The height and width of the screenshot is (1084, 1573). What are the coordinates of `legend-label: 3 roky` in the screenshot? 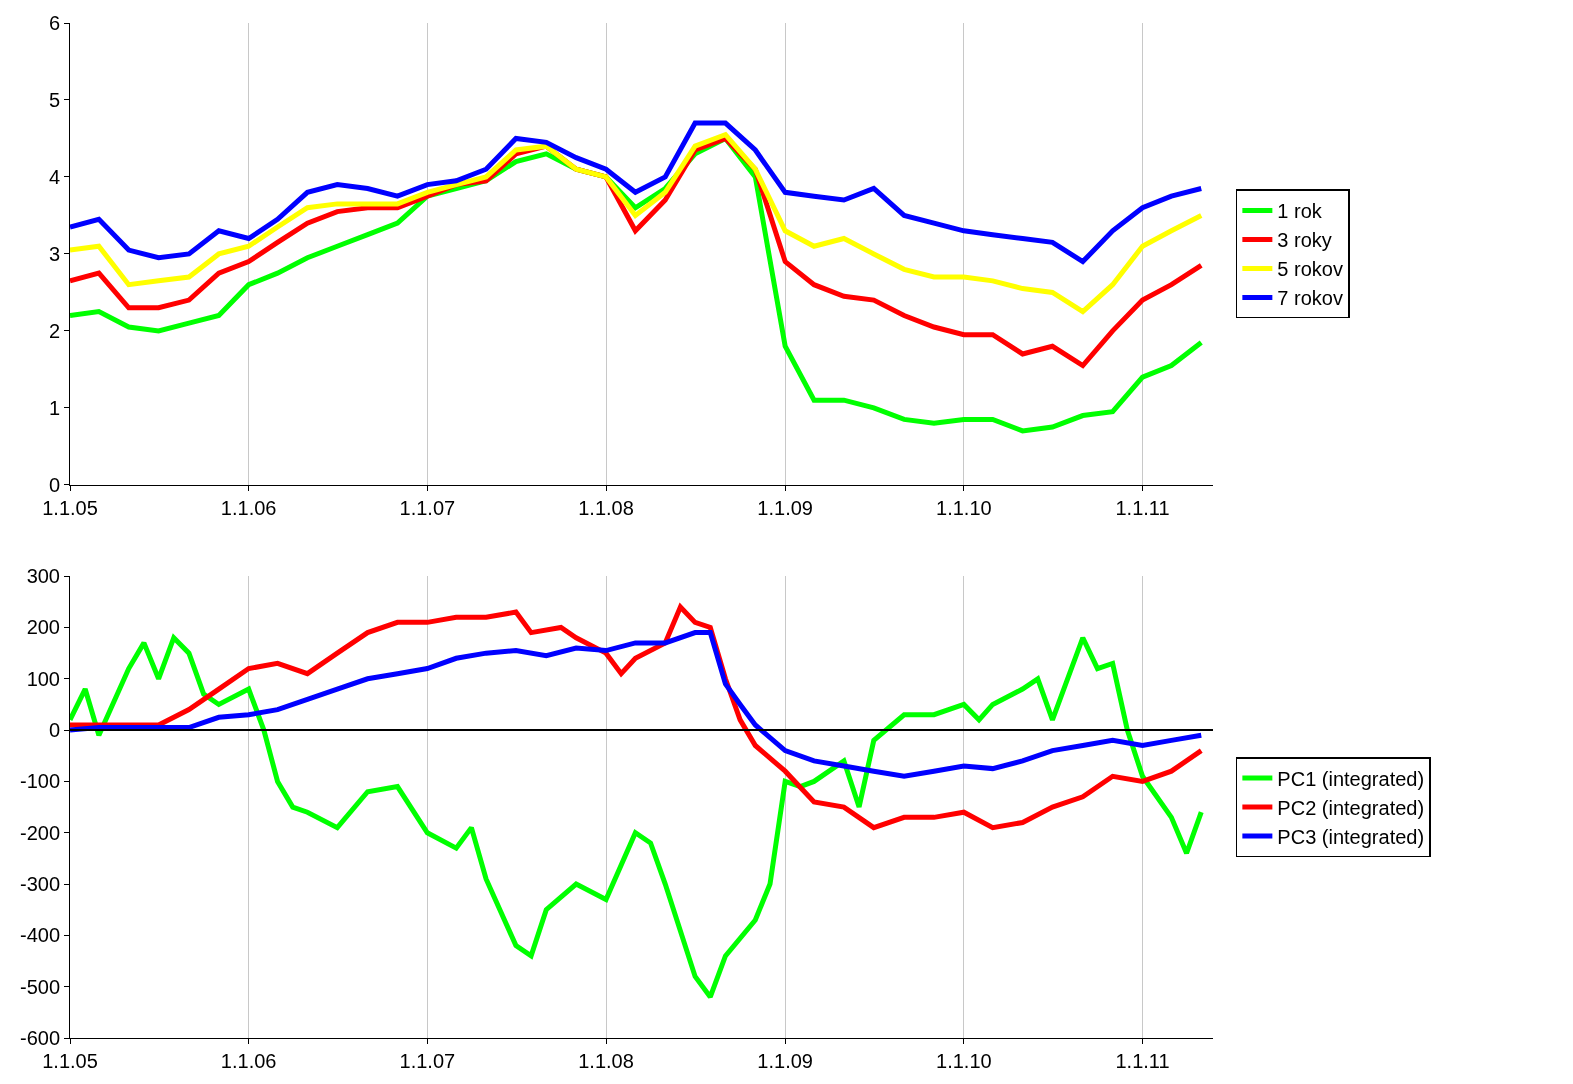 It's located at (1304, 240).